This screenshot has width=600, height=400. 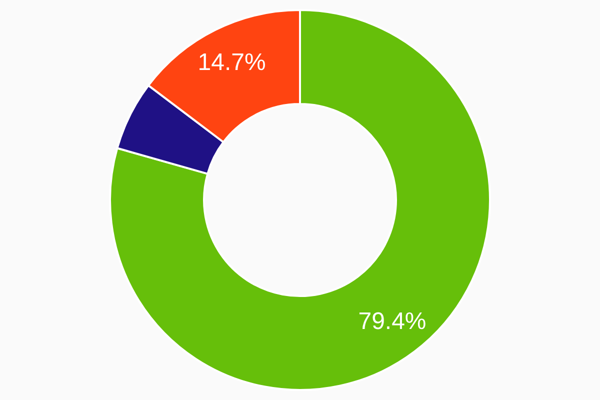 I want to click on data-label: 79.4%, so click(x=392, y=322).